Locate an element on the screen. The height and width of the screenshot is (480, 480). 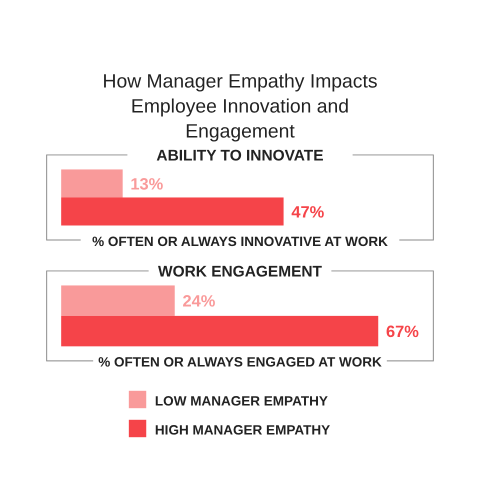
legend-label: HIGH MANAGER EMPATHY is located at coordinates (242, 430).